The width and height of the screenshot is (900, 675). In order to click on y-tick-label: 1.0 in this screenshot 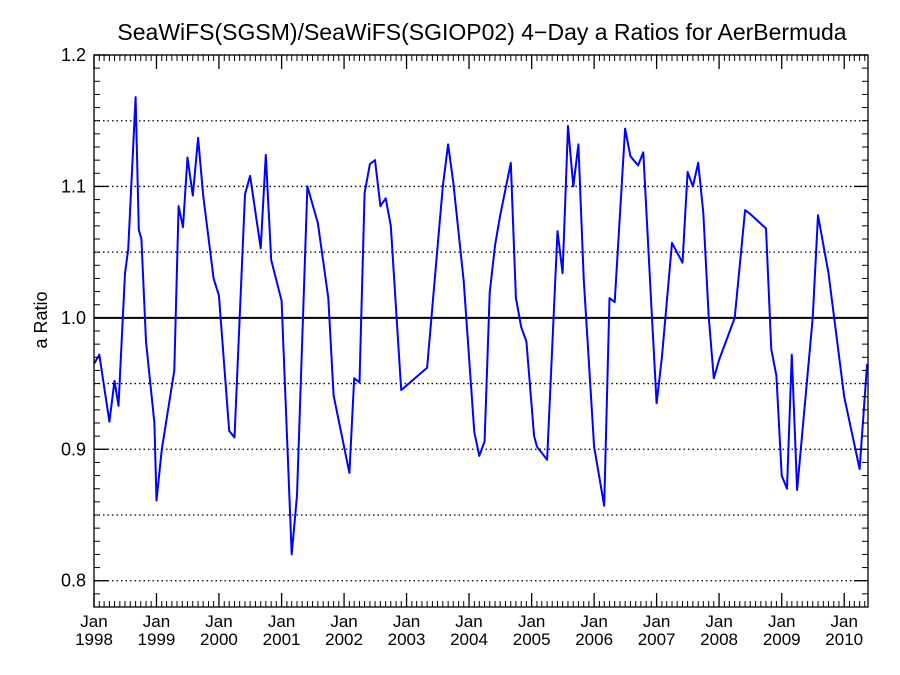, I will do `click(73, 318)`.